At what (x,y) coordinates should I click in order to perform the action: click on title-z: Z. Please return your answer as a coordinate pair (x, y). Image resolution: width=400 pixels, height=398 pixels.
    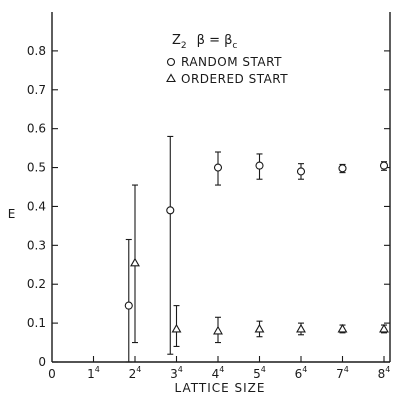
    Looking at the image, I should click on (176, 40).